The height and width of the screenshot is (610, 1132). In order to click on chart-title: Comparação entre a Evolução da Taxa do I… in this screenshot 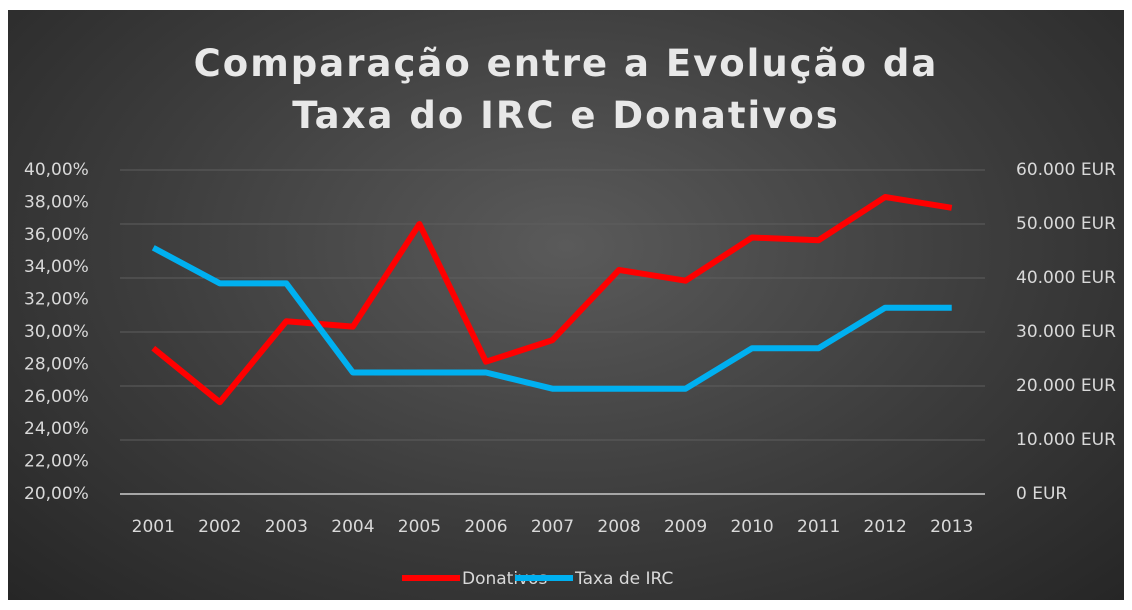, I will do `click(566, 89)`.